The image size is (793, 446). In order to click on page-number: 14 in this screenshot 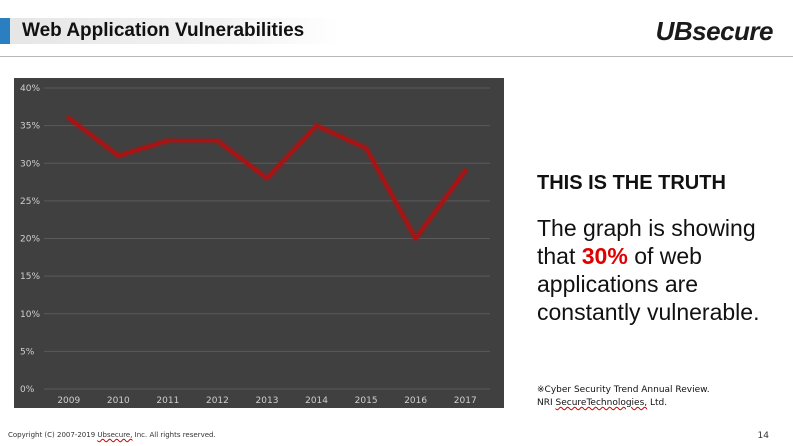, I will do `click(763, 436)`.